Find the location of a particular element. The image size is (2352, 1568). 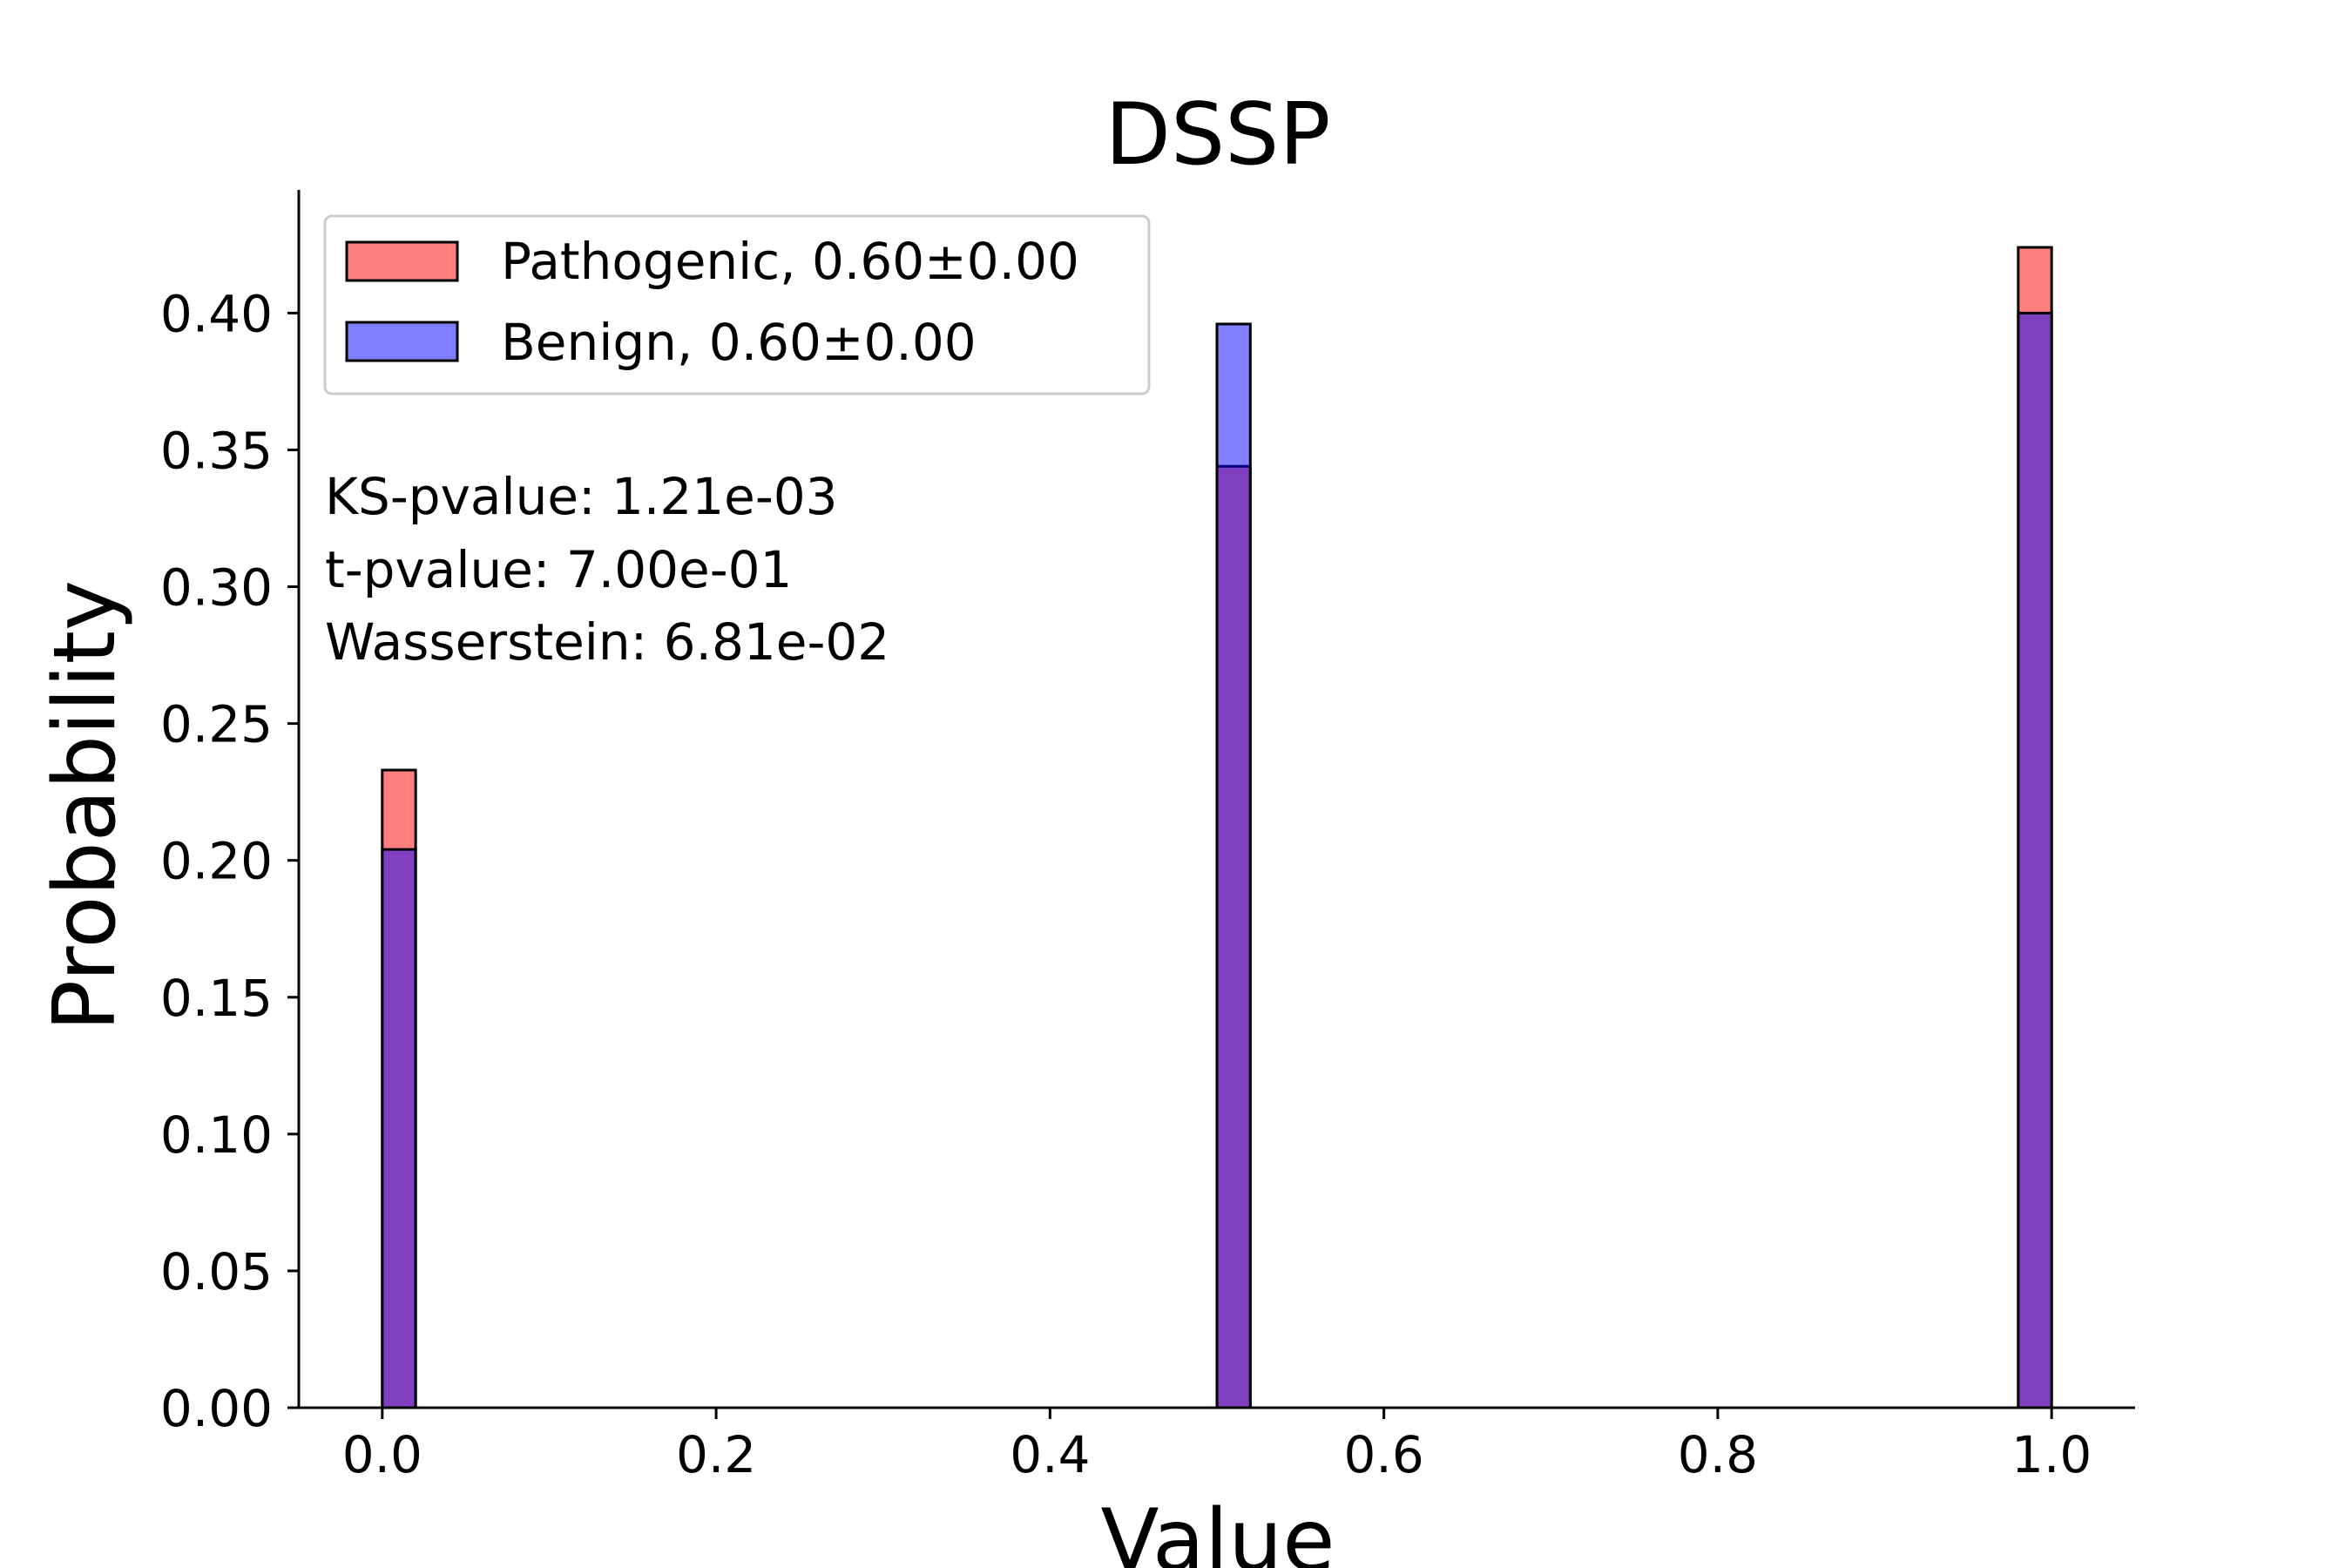

x-axis-label: Value is located at coordinates (1217, 1529).